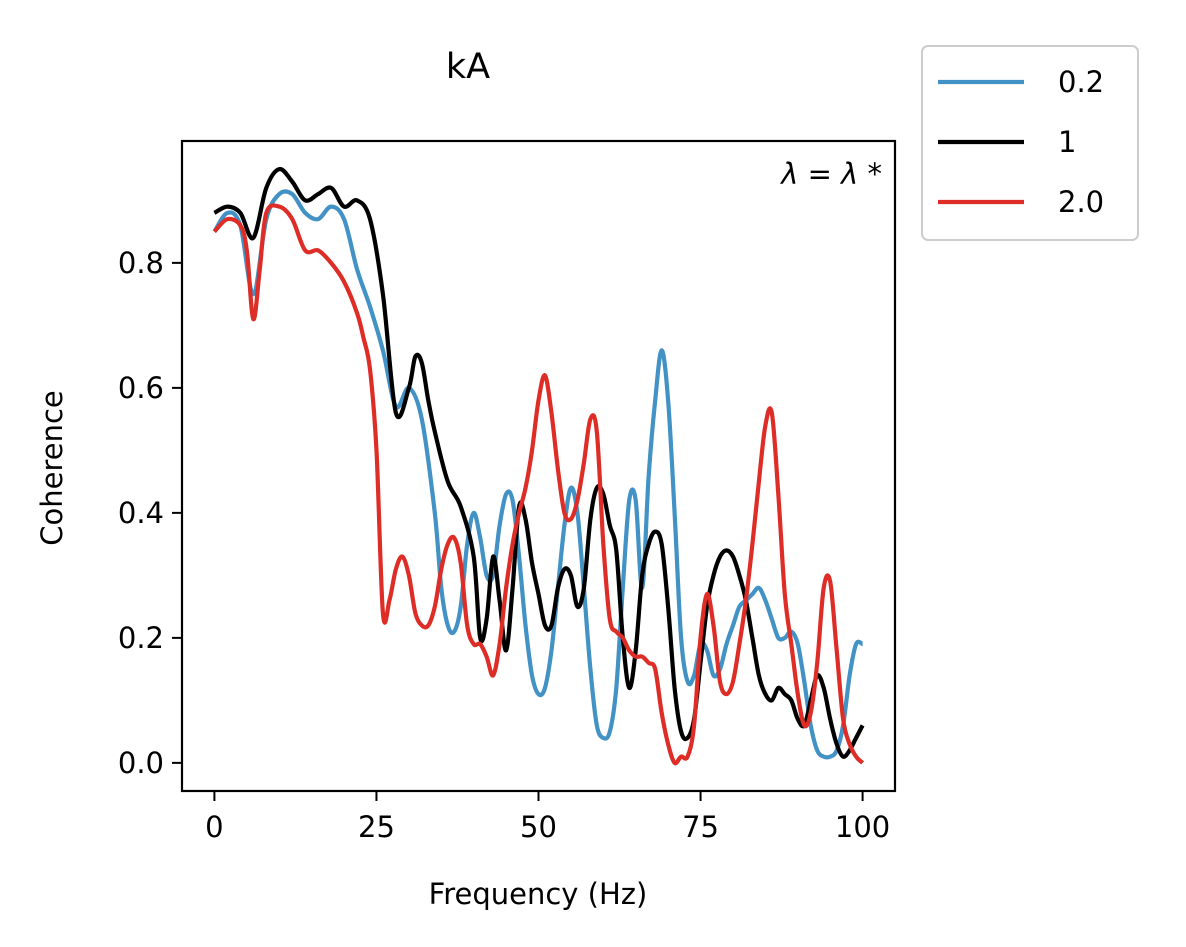 This screenshot has width=1186, height=947. What do you see at coordinates (862, 827) in the screenshot?
I see `x-tick-label: 100` at bounding box center [862, 827].